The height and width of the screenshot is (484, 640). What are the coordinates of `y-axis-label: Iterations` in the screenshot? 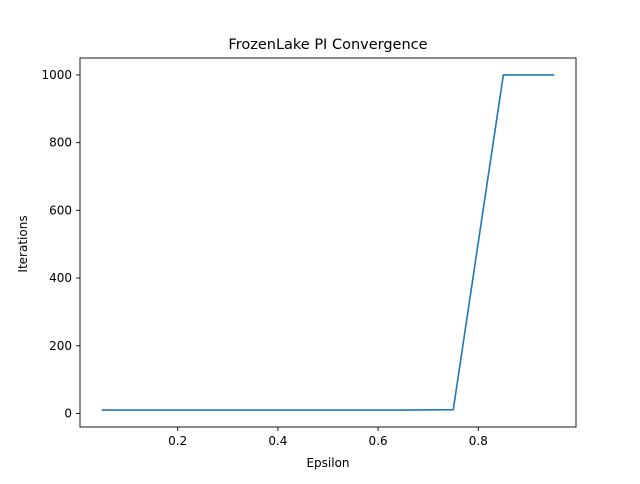 It's located at (23, 243).